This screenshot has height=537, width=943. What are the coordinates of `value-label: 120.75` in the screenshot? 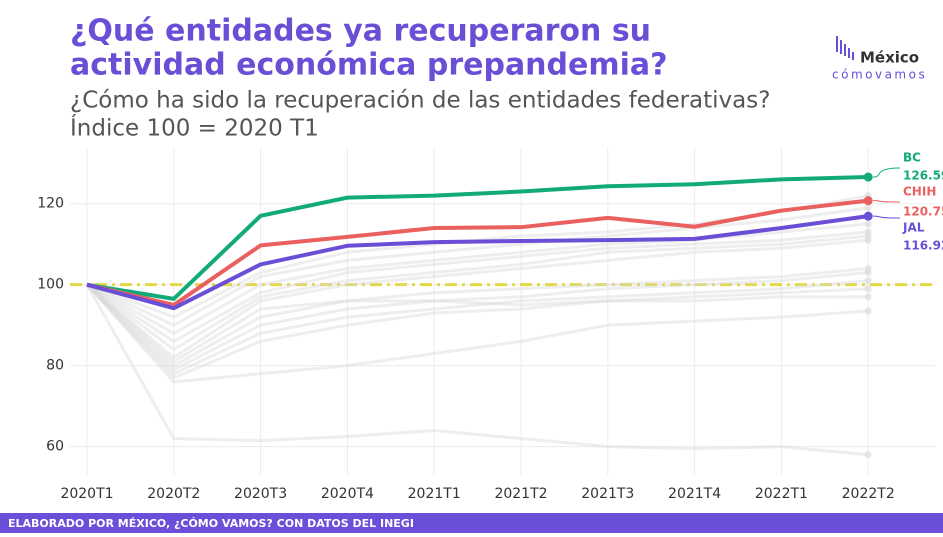 It's located at (923, 212).